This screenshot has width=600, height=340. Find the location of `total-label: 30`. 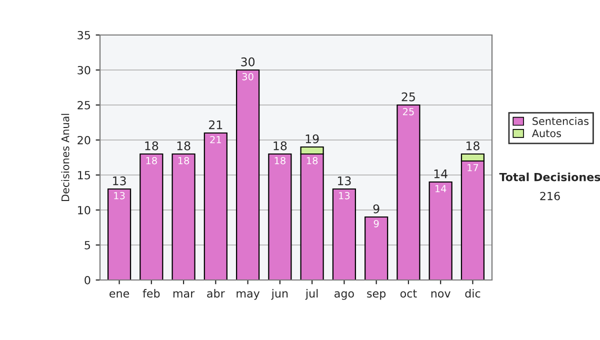

total-label: 30 is located at coordinates (248, 61).